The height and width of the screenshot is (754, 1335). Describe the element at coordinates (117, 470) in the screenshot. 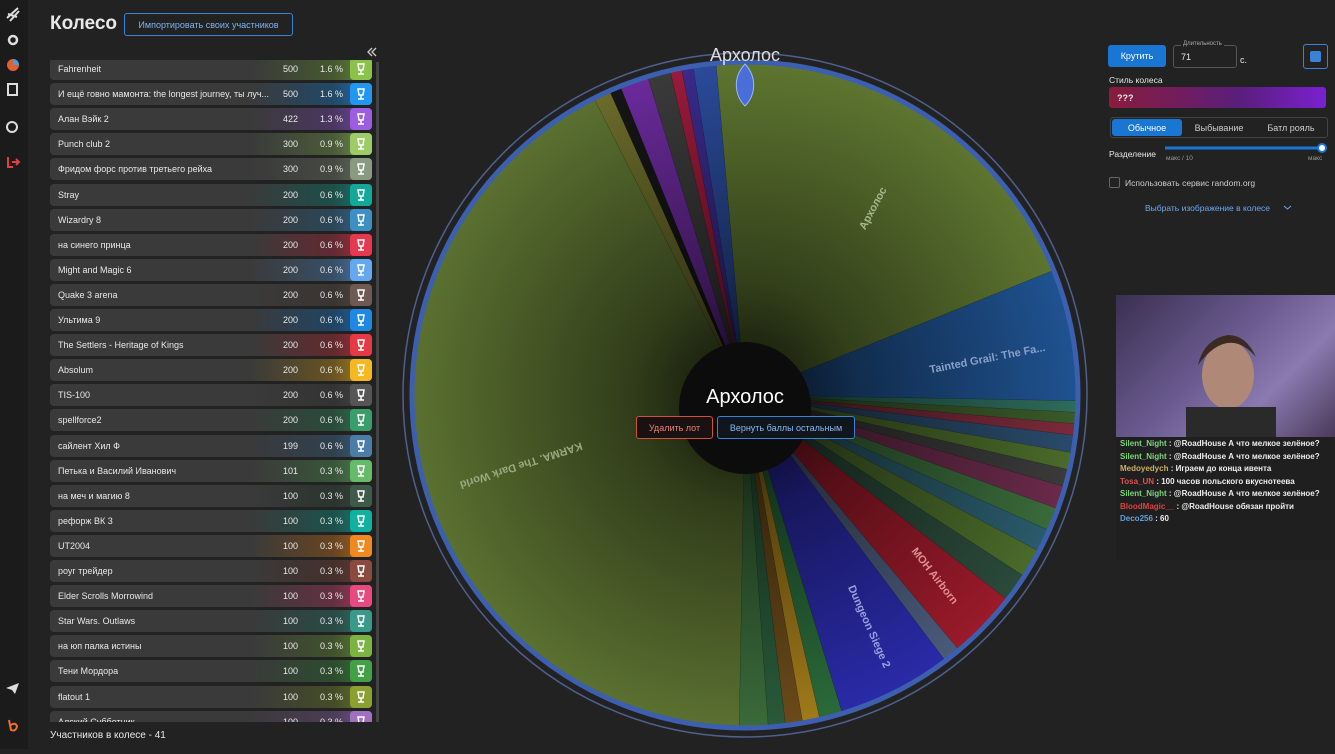

I see `participant-name: Петька и Василий Иванович` at that location.